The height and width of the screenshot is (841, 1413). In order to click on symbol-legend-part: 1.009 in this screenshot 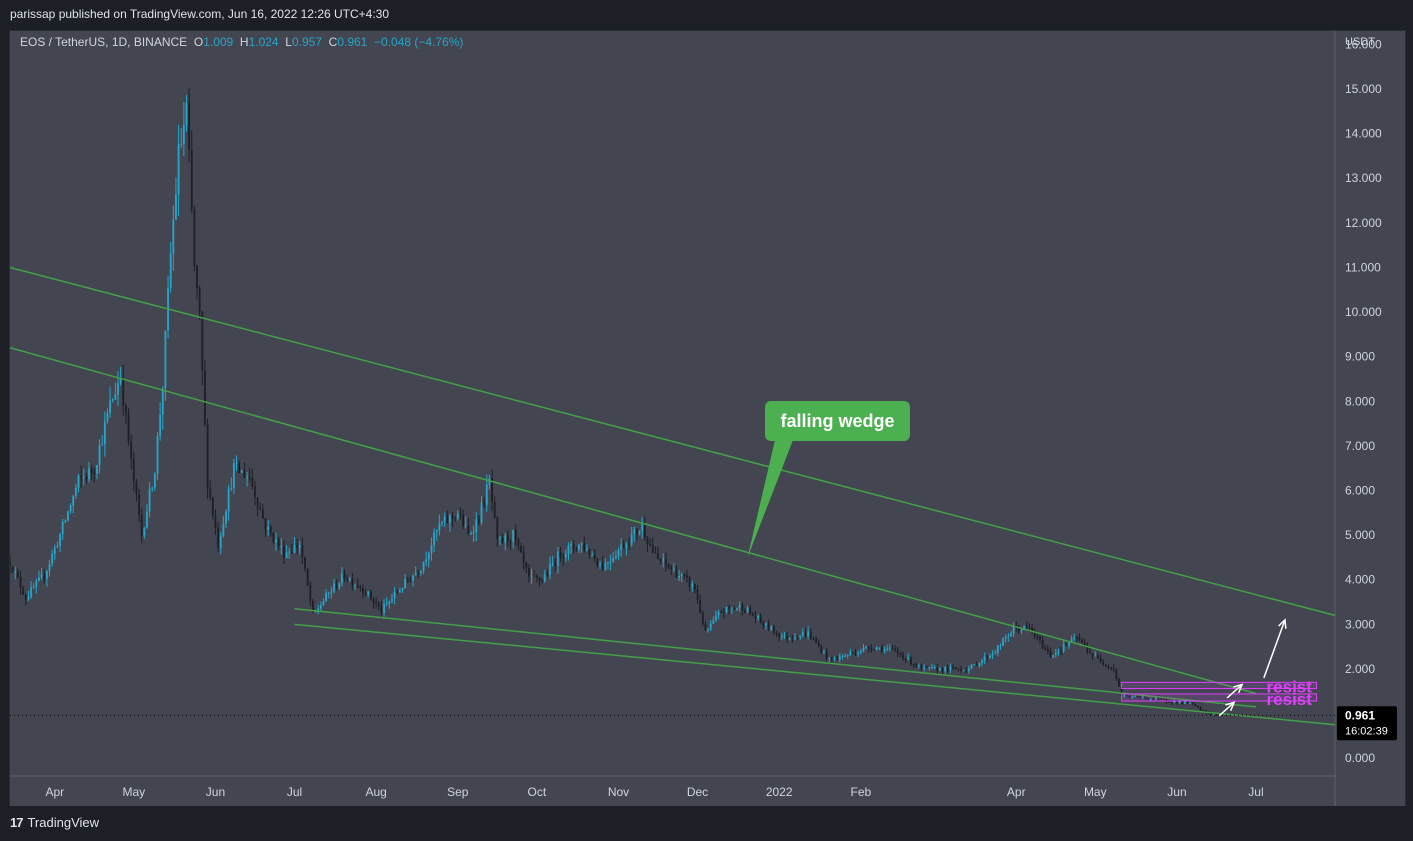, I will do `click(221, 42)`.